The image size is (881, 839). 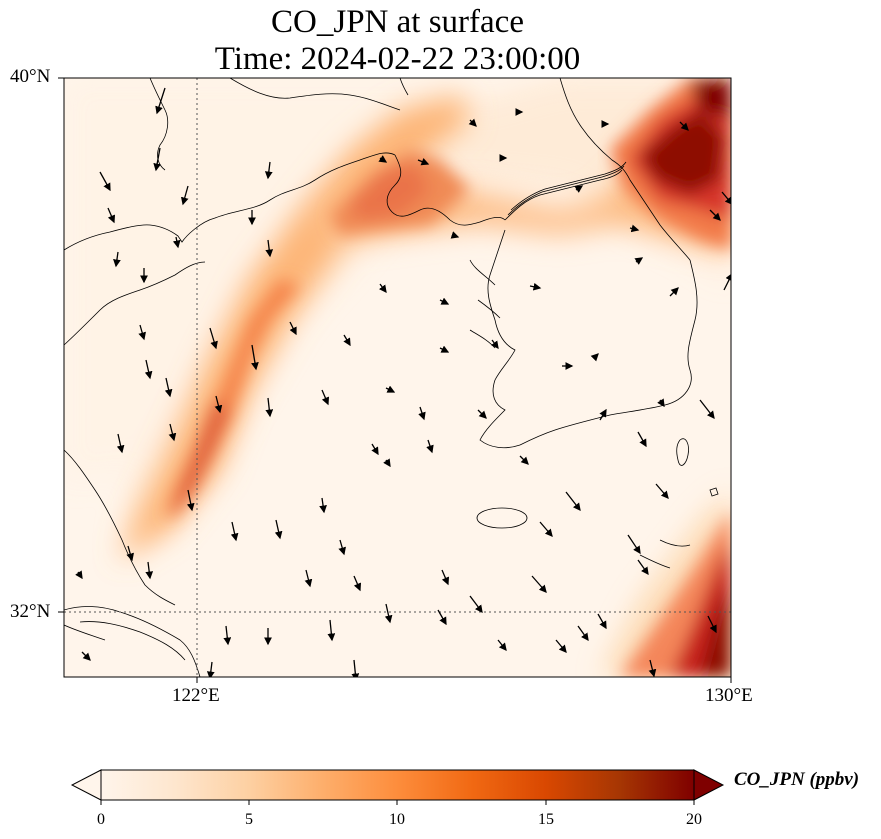 I want to click on colorbar-gradient, so click(x=397, y=785).